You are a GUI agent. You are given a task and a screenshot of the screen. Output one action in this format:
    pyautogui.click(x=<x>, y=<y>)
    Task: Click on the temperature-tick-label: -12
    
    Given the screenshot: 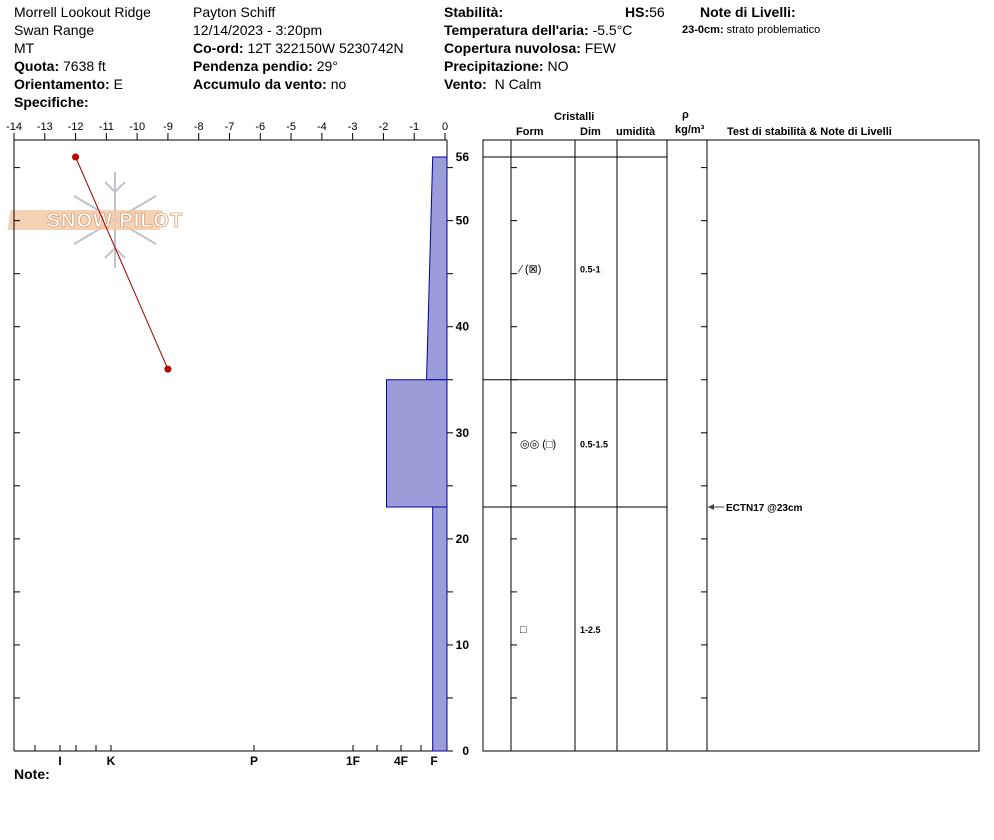 What is the action you would take?
    pyautogui.click(x=76, y=127)
    